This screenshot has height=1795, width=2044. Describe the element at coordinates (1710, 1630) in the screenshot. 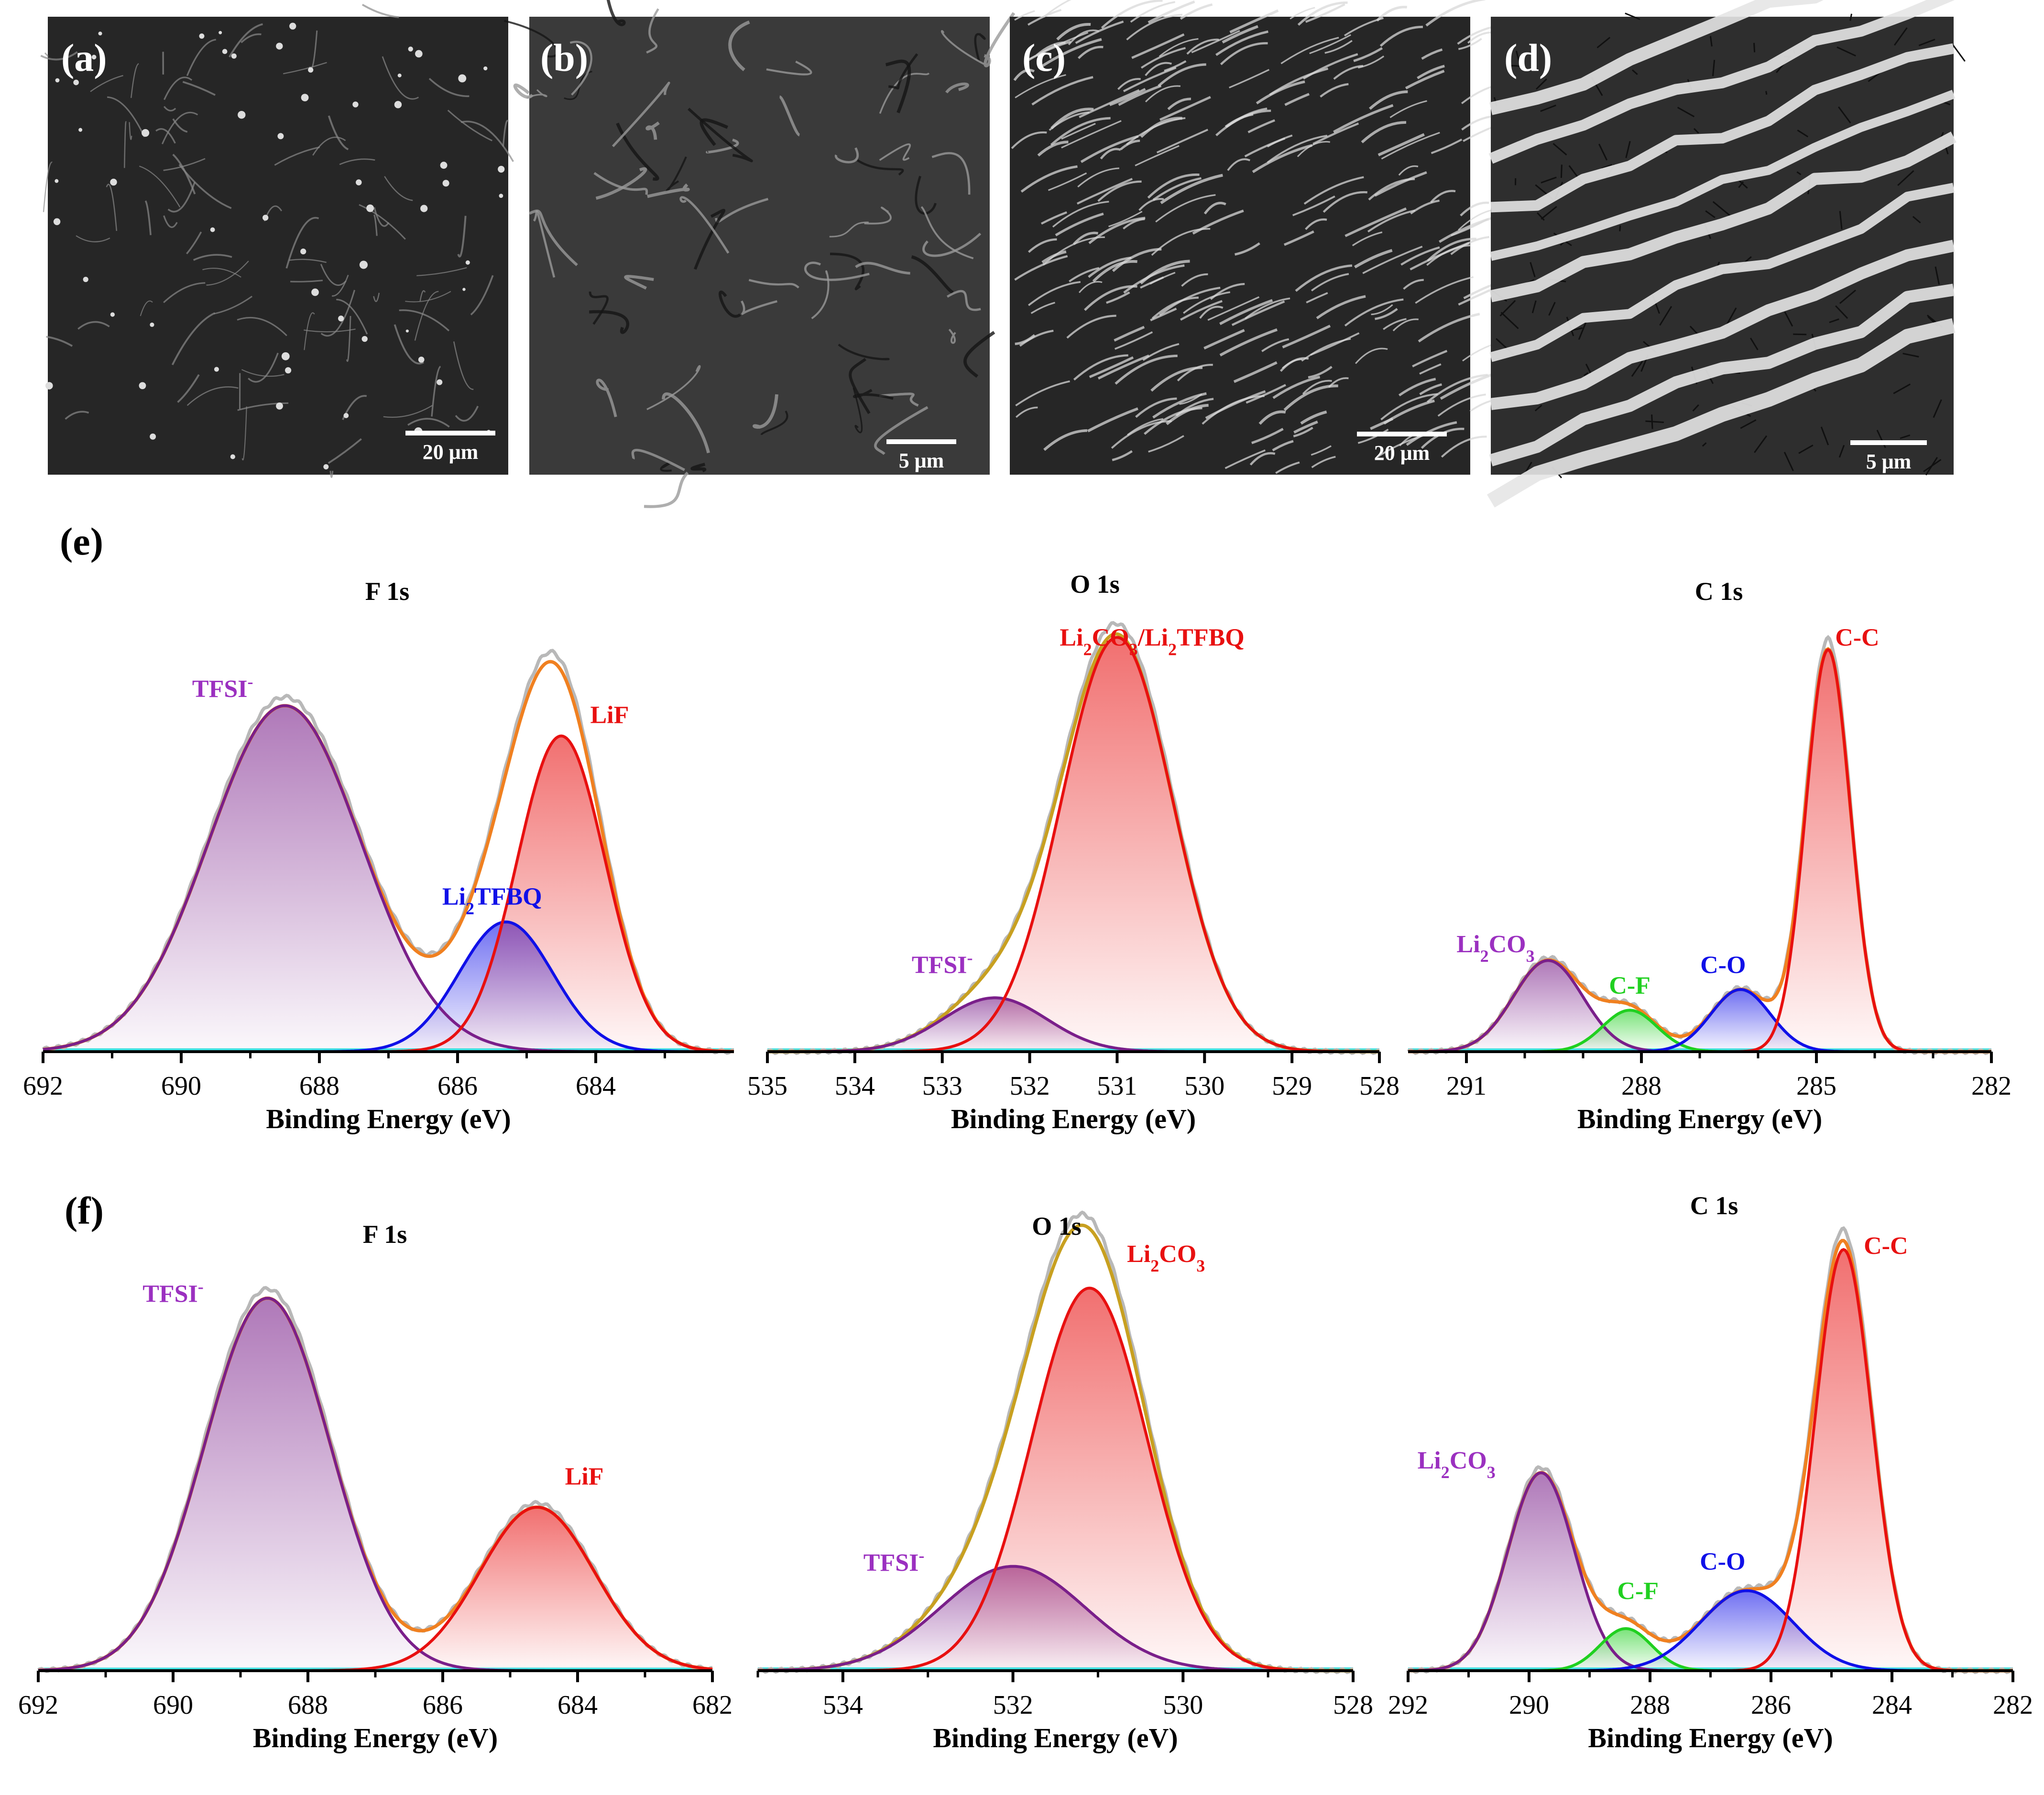

I see `peak-fill-C-O` at that location.